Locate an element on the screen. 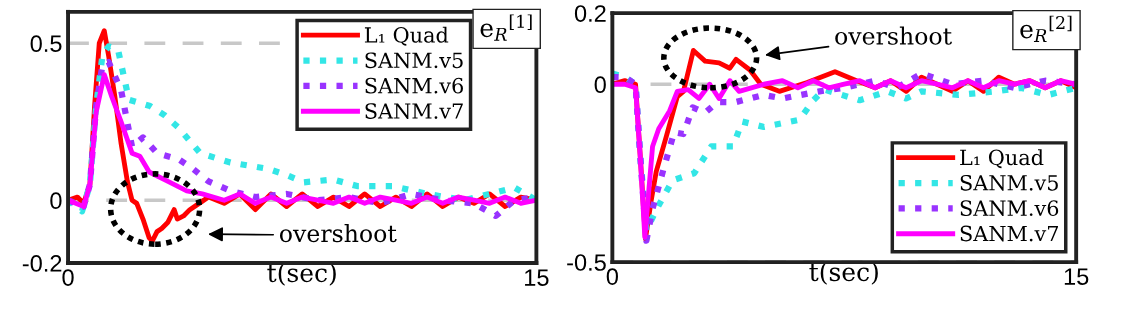 The image size is (1134, 312). annotation: e$_{R}$$^{[2]}$ is located at coordinates (1046, 28).